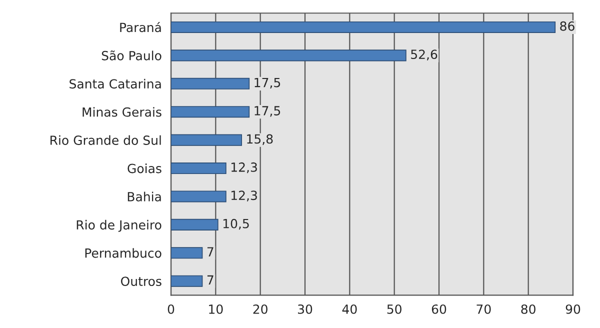 The height and width of the screenshot is (328, 600). I want to click on y-tick-label: Rio de Janeiro, so click(119, 226).